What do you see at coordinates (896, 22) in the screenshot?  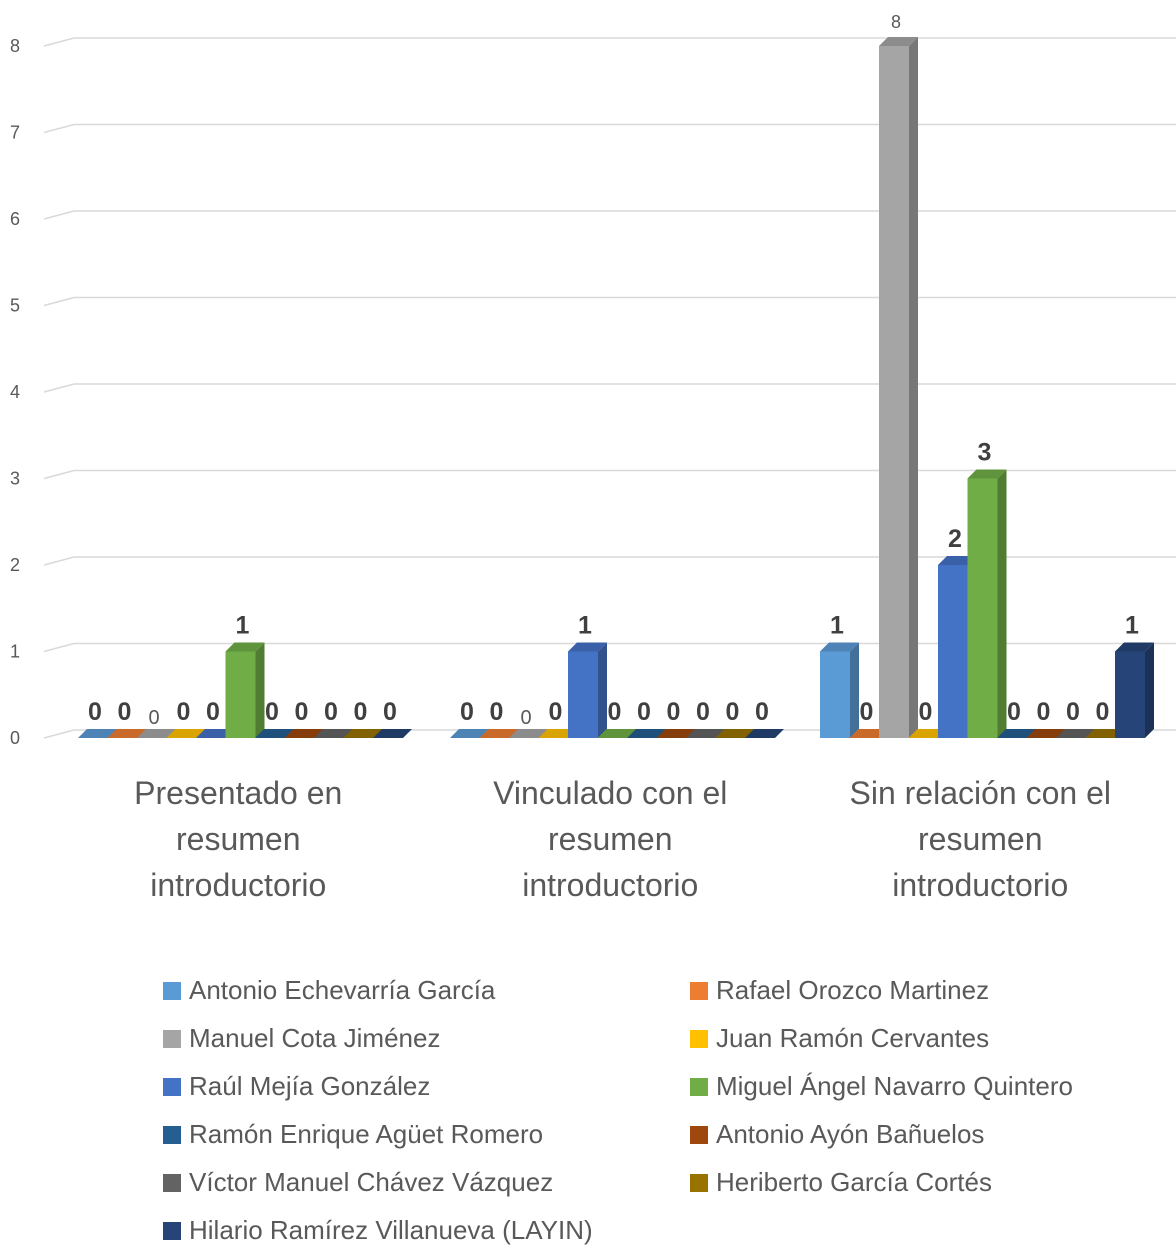 I see `data-label: 8` at bounding box center [896, 22].